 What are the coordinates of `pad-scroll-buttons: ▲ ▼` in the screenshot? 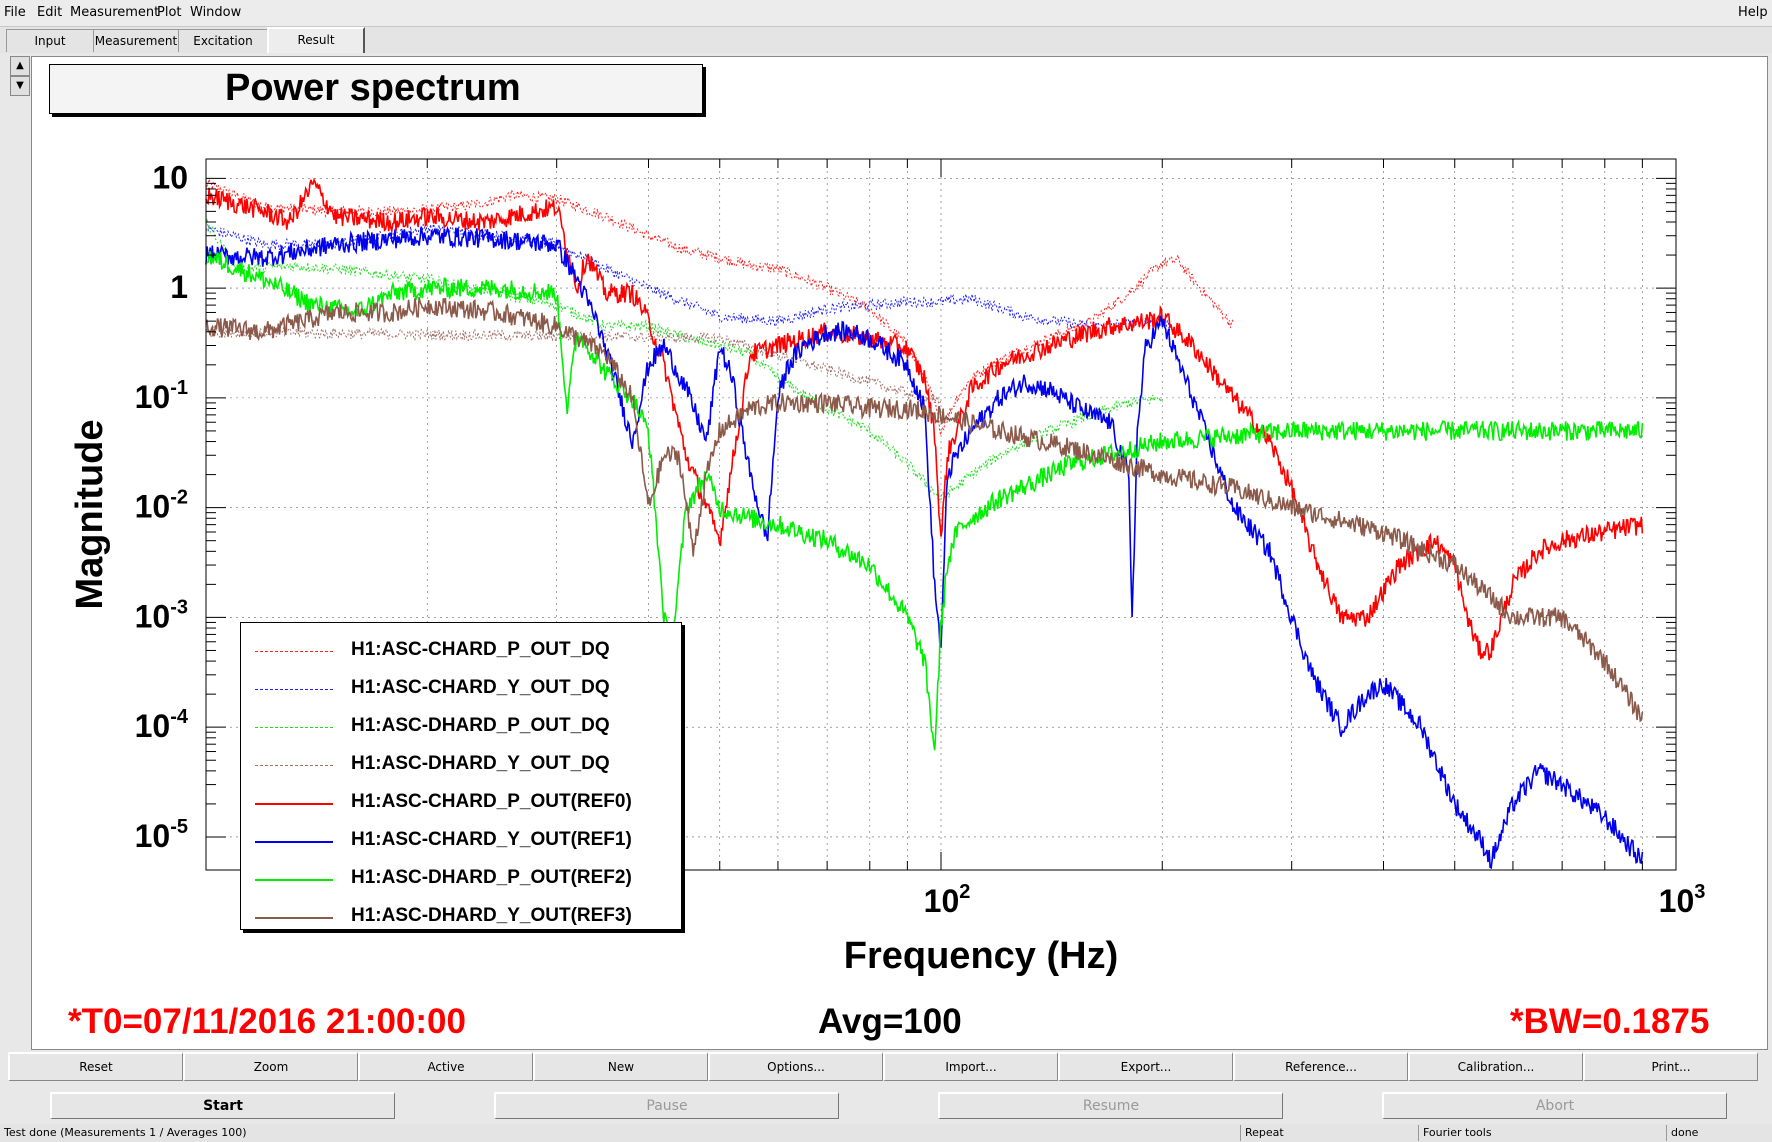 It's located at (20, 76).